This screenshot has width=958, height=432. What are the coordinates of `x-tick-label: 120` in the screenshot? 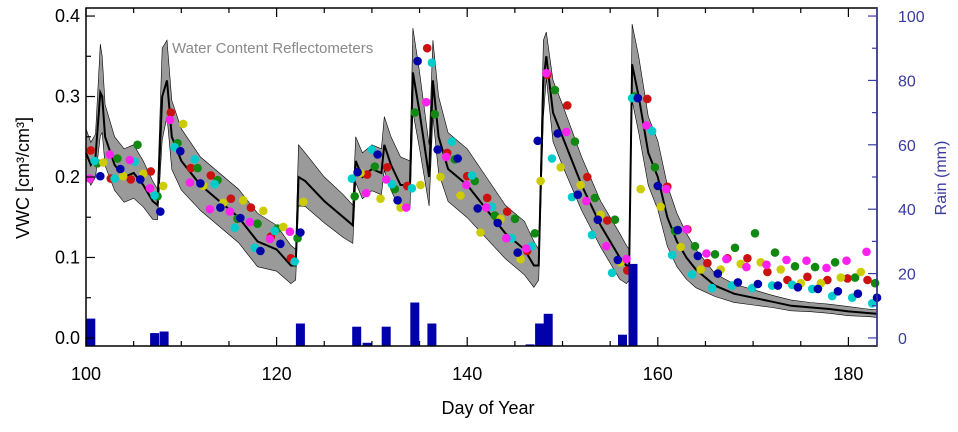 It's located at (277, 374).